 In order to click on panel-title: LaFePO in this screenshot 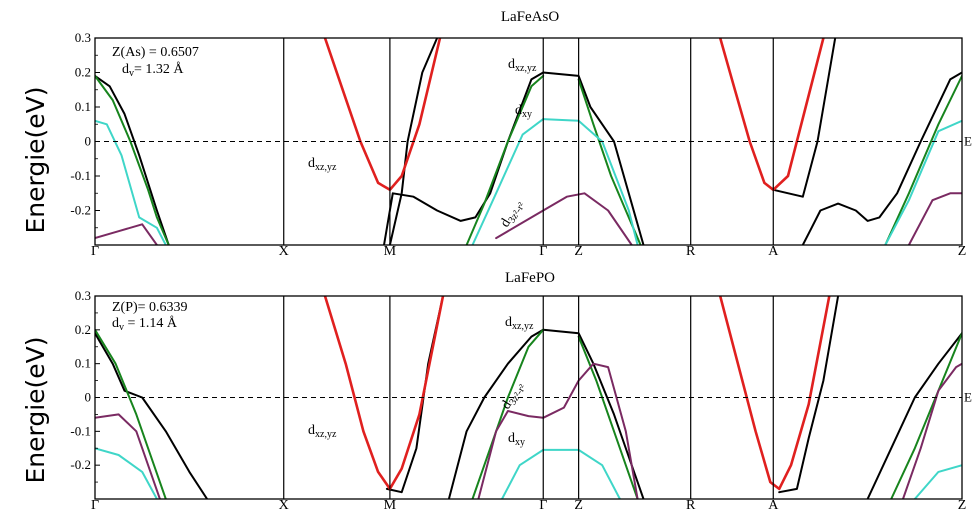, I will do `click(530, 278)`.